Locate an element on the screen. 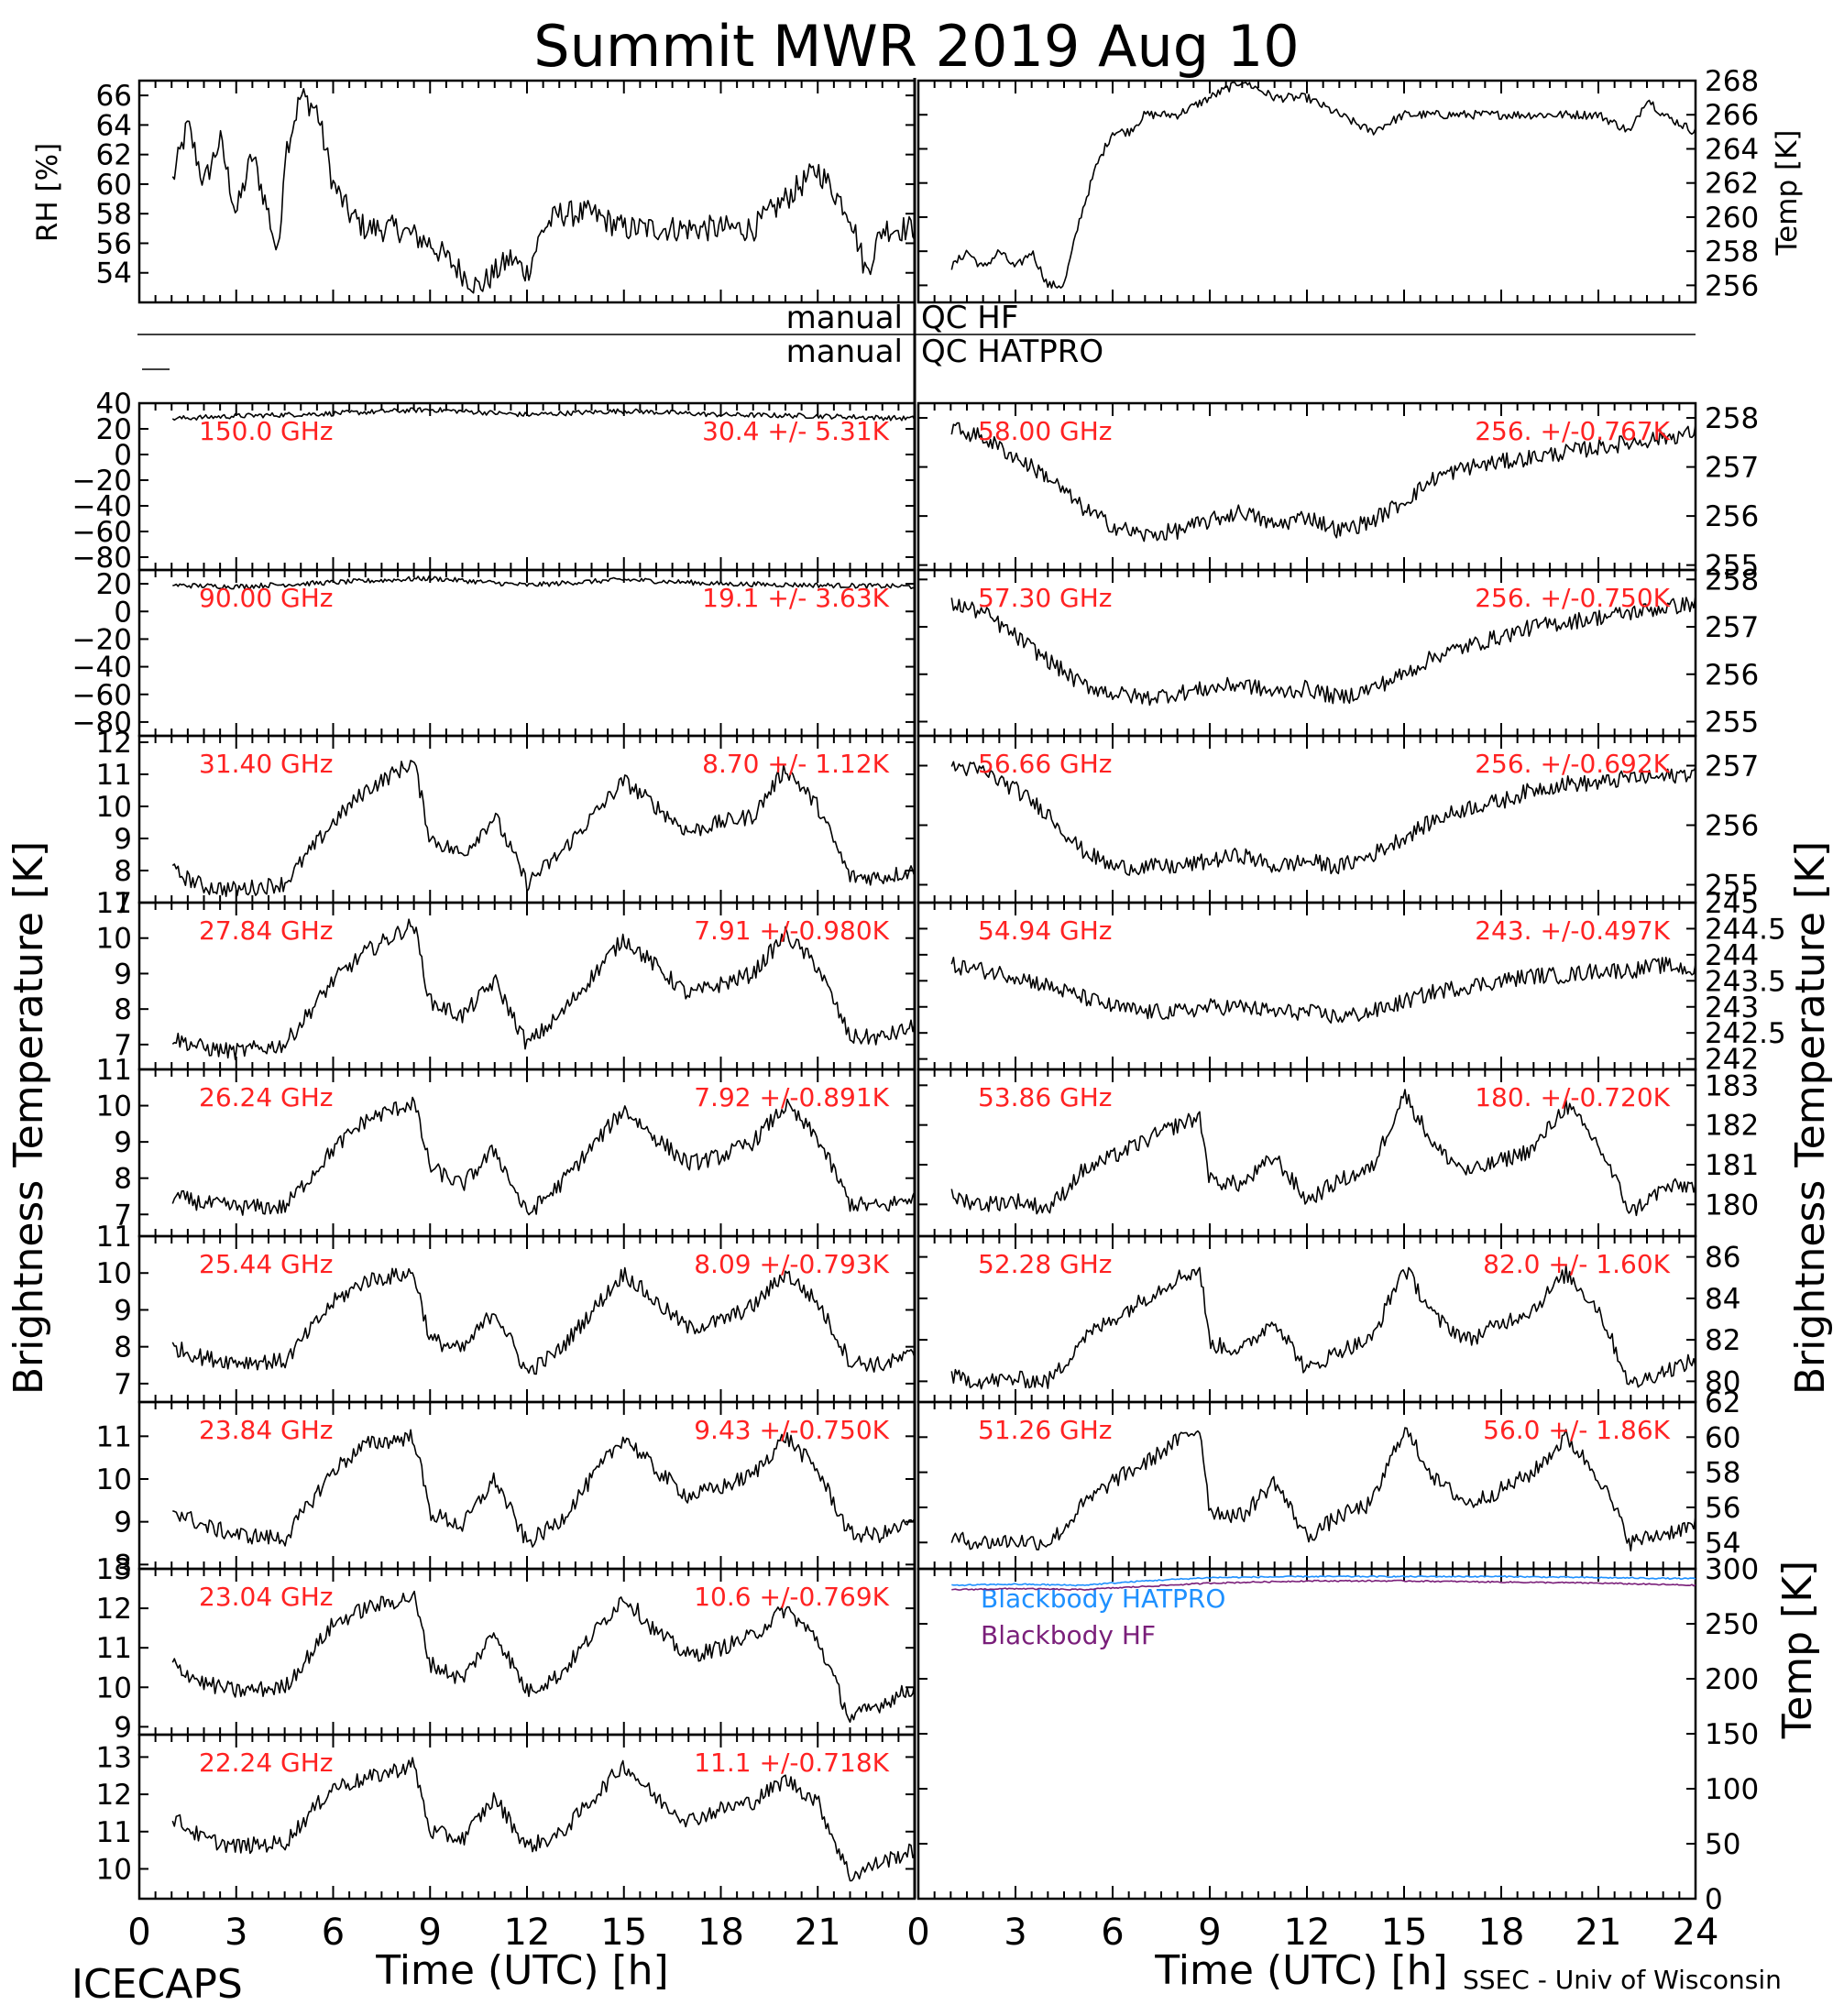  temp-panel-frame is located at coordinates (1306, 191).